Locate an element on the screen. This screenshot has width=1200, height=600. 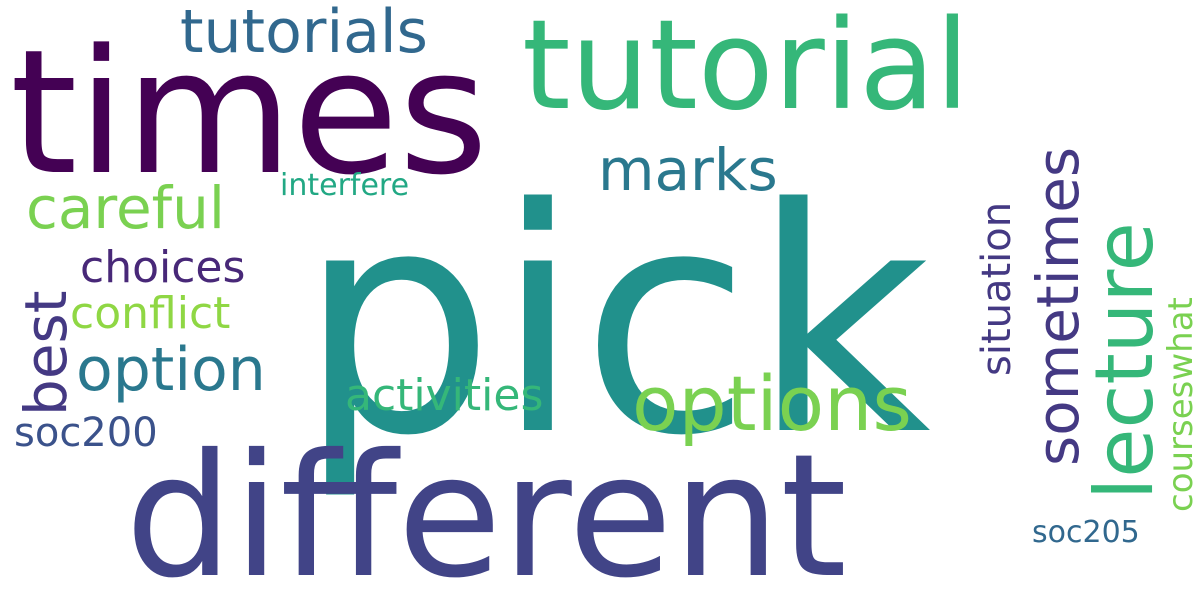
word-options: options is located at coordinates (772, 403).